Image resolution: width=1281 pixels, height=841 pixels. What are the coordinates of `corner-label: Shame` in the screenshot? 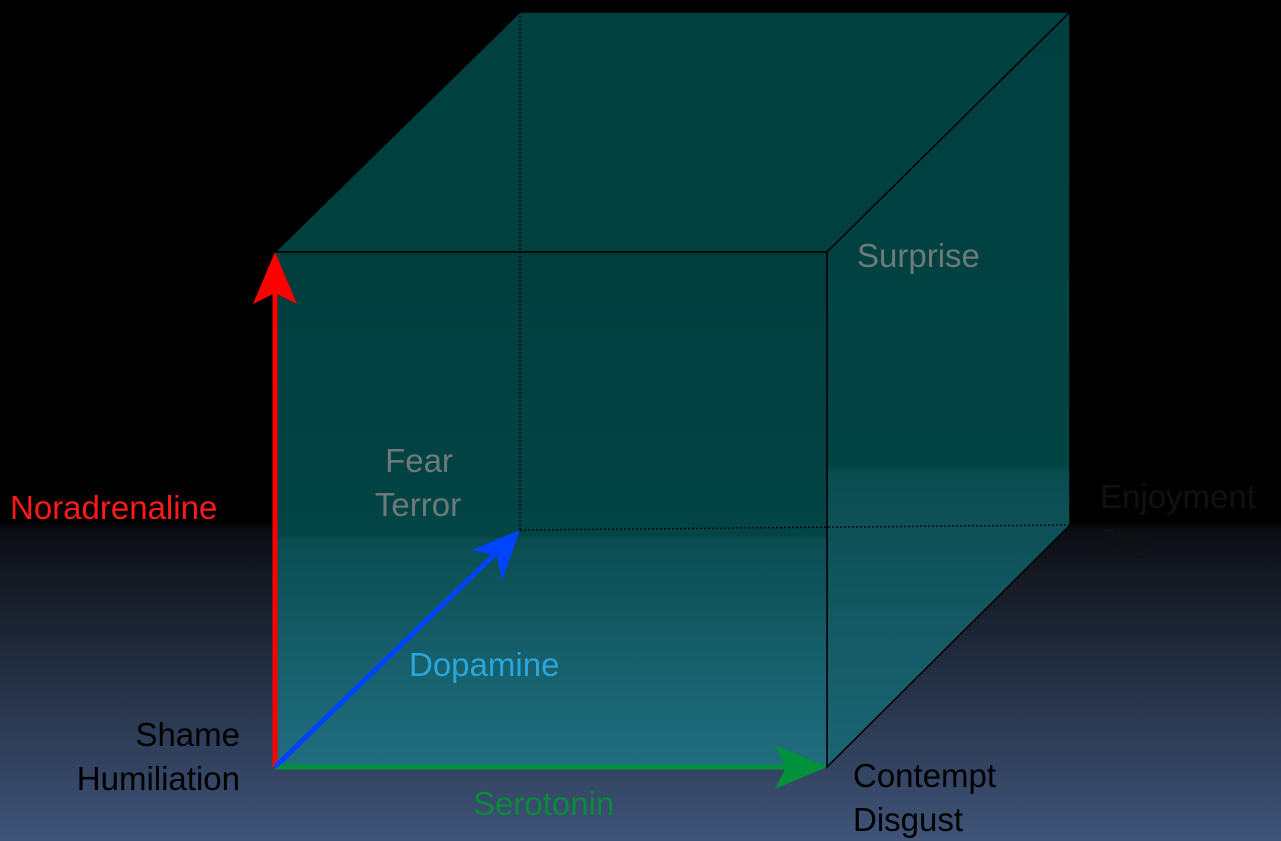 It's located at (187, 734).